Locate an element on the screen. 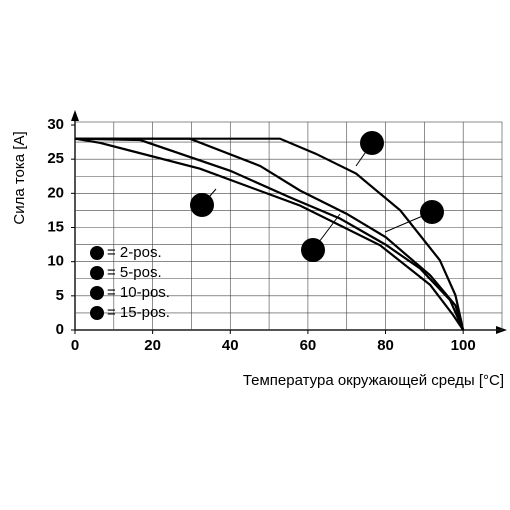 This screenshot has height=510, width=510. x-tick-label: 40 is located at coordinates (230, 345).